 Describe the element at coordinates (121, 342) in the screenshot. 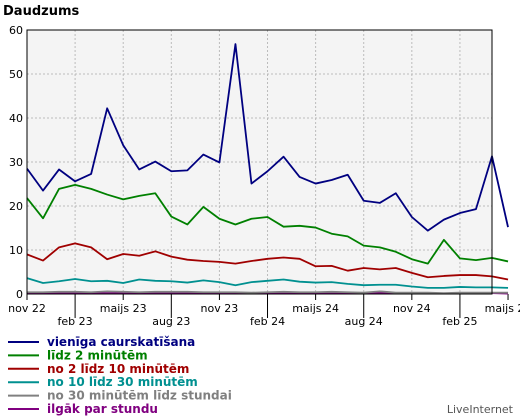

I see `legend-label: vienīga caurskatīšana` at that location.